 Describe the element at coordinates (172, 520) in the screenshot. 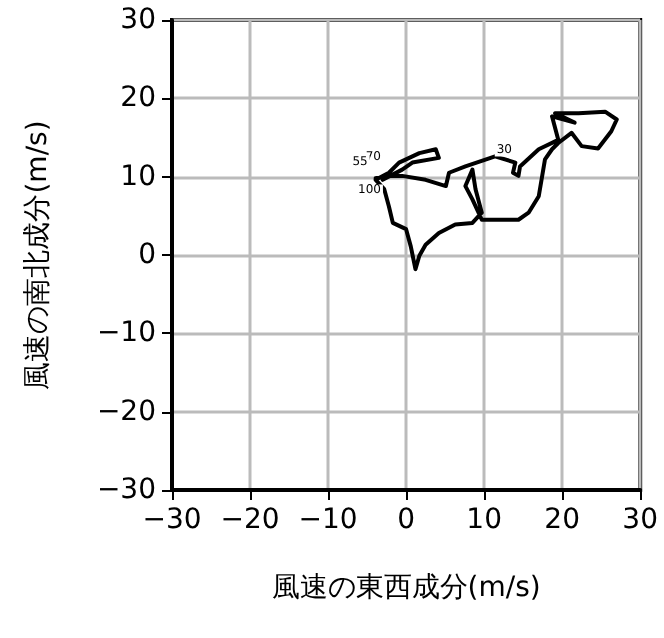

I see `x-tick-label: −30` at that location.